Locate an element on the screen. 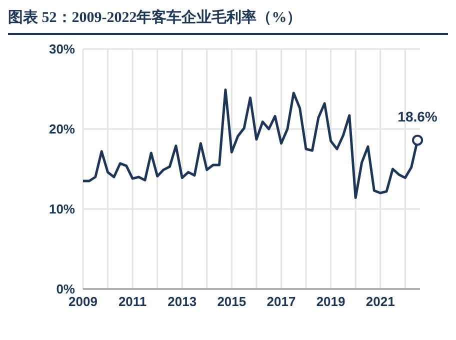  annotation: 18.6% is located at coordinates (418, 116).